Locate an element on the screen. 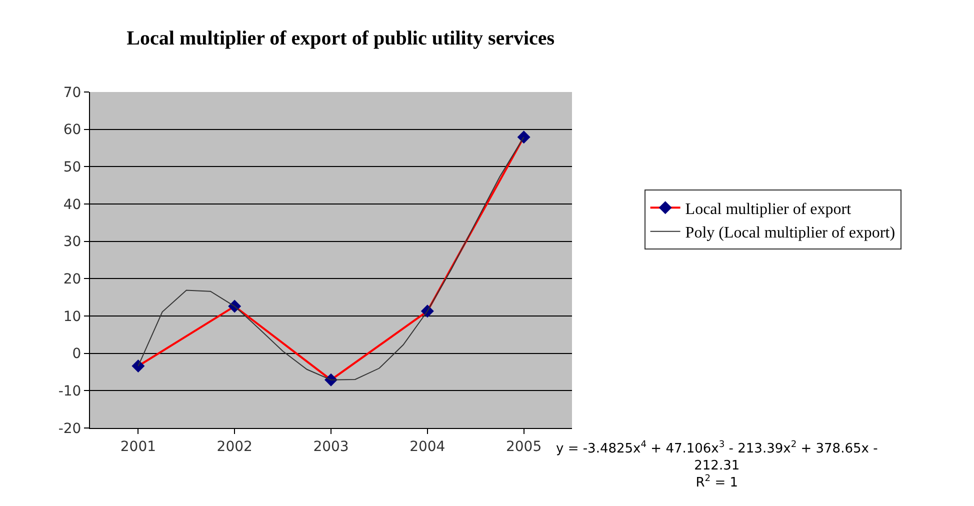  legend-label: Poly (Local multiplier of export) is located at coordinates (790, 233).